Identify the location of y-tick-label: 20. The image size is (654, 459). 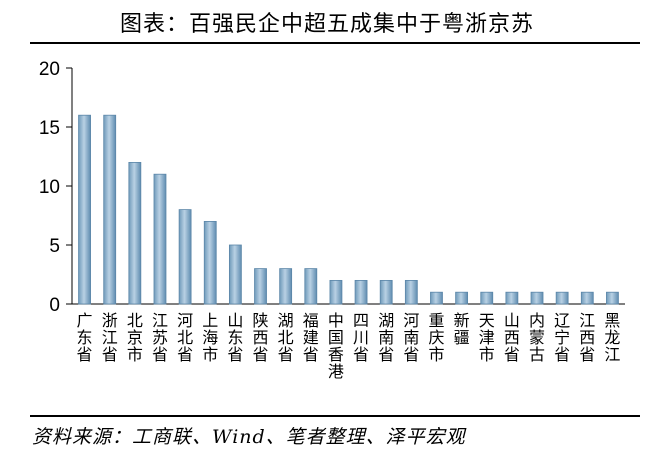
(49, 69).